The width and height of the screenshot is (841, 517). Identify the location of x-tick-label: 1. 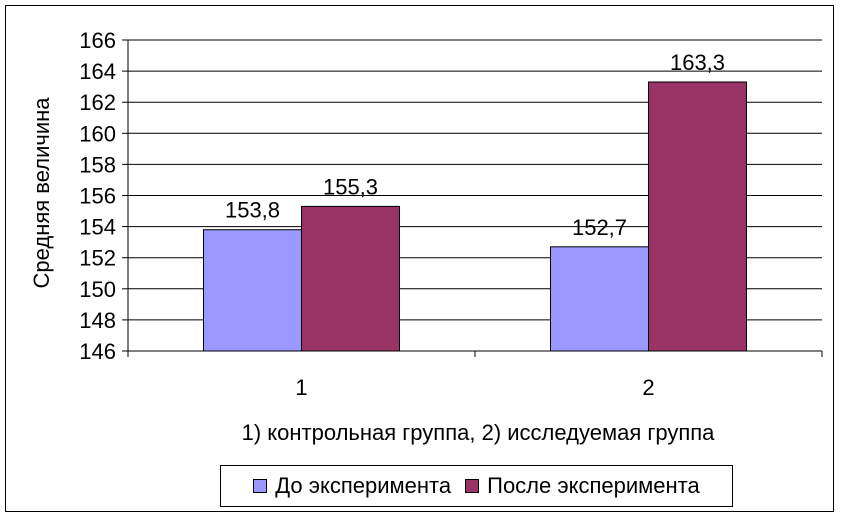
(301, 387).